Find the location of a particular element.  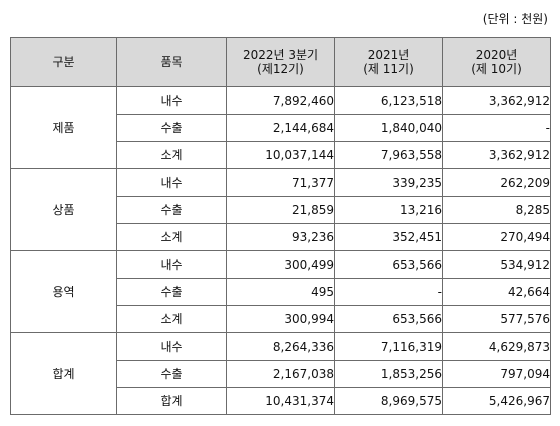

value-cell: 352,451 is located at coordinates (388, 237).